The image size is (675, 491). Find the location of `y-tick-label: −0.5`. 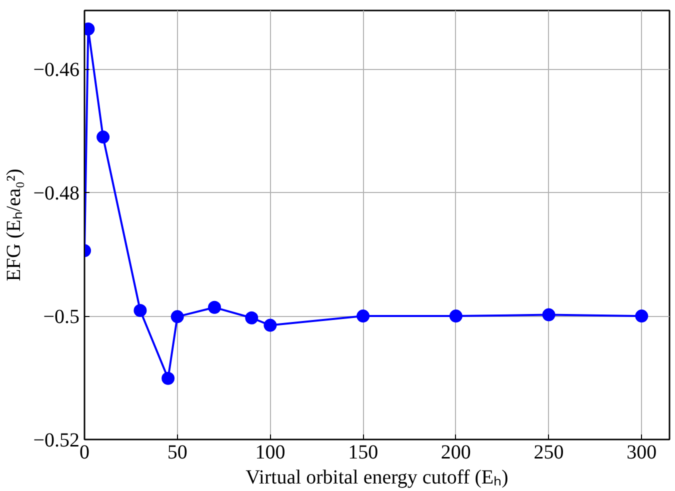

y-tick-label: −0.5 is located at coordinates (61, 317).